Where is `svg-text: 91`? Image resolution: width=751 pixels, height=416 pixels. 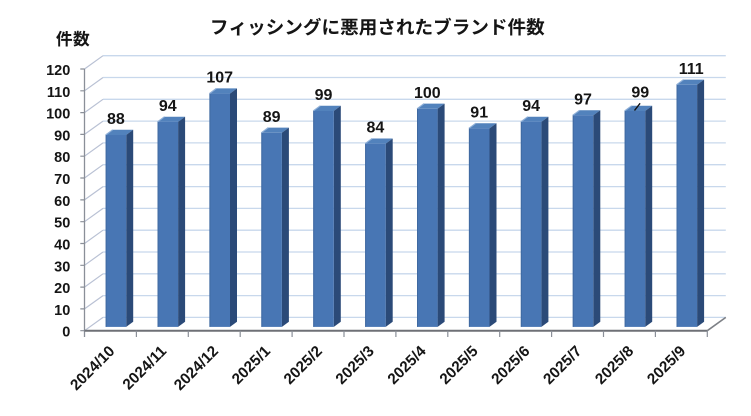
svg-text: 91 is located at coordinates (479, 112).